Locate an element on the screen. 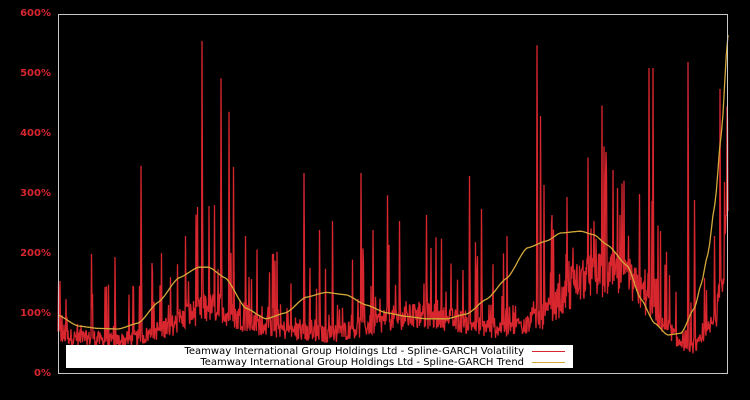 The height and width of the screenshot is (400, 750). y-tick-label: 100% is located at coordinates (35, 313).